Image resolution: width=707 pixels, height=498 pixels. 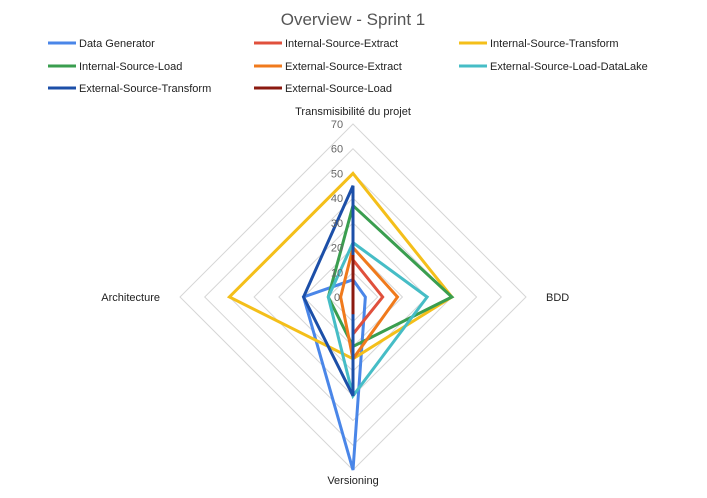 What do you see at coordinates (569, 67) in the screenshot?
I see `legend-label-5: External-Source-Load-DataLake` at bounding box center [569, 67].